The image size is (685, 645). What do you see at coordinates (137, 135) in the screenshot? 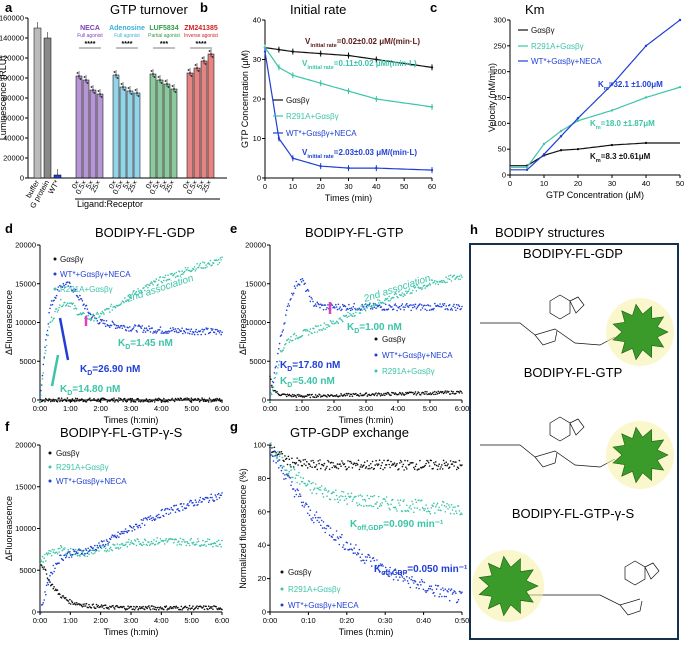
I see `bar-adenosine` at bounding box center [137, 135].